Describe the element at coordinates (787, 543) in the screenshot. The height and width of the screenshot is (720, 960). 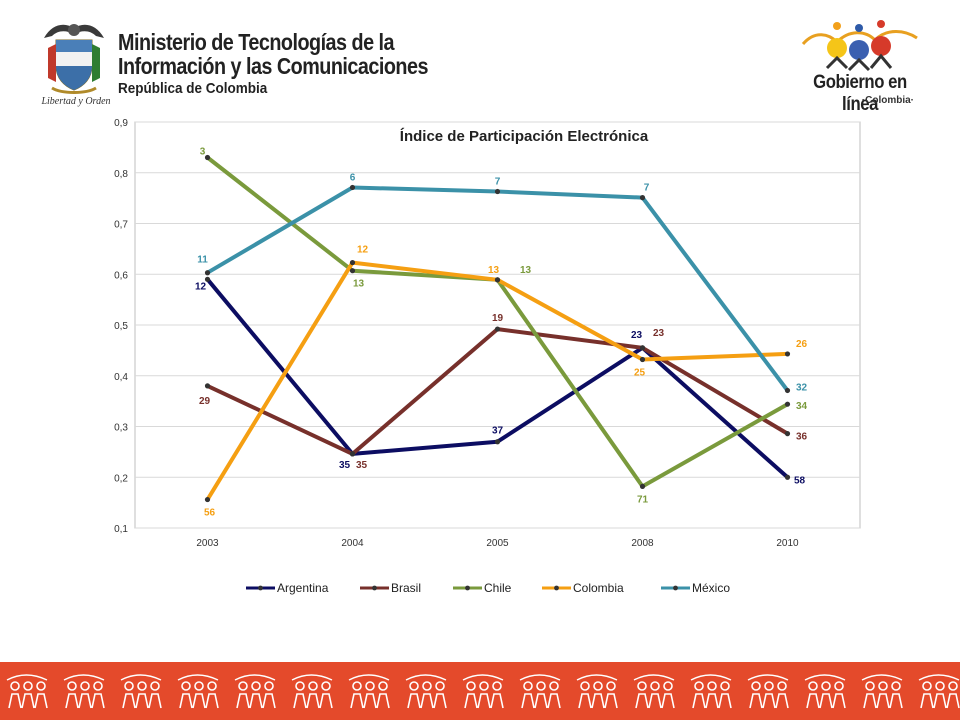
I see `x-tick-label: 2010` at that location.